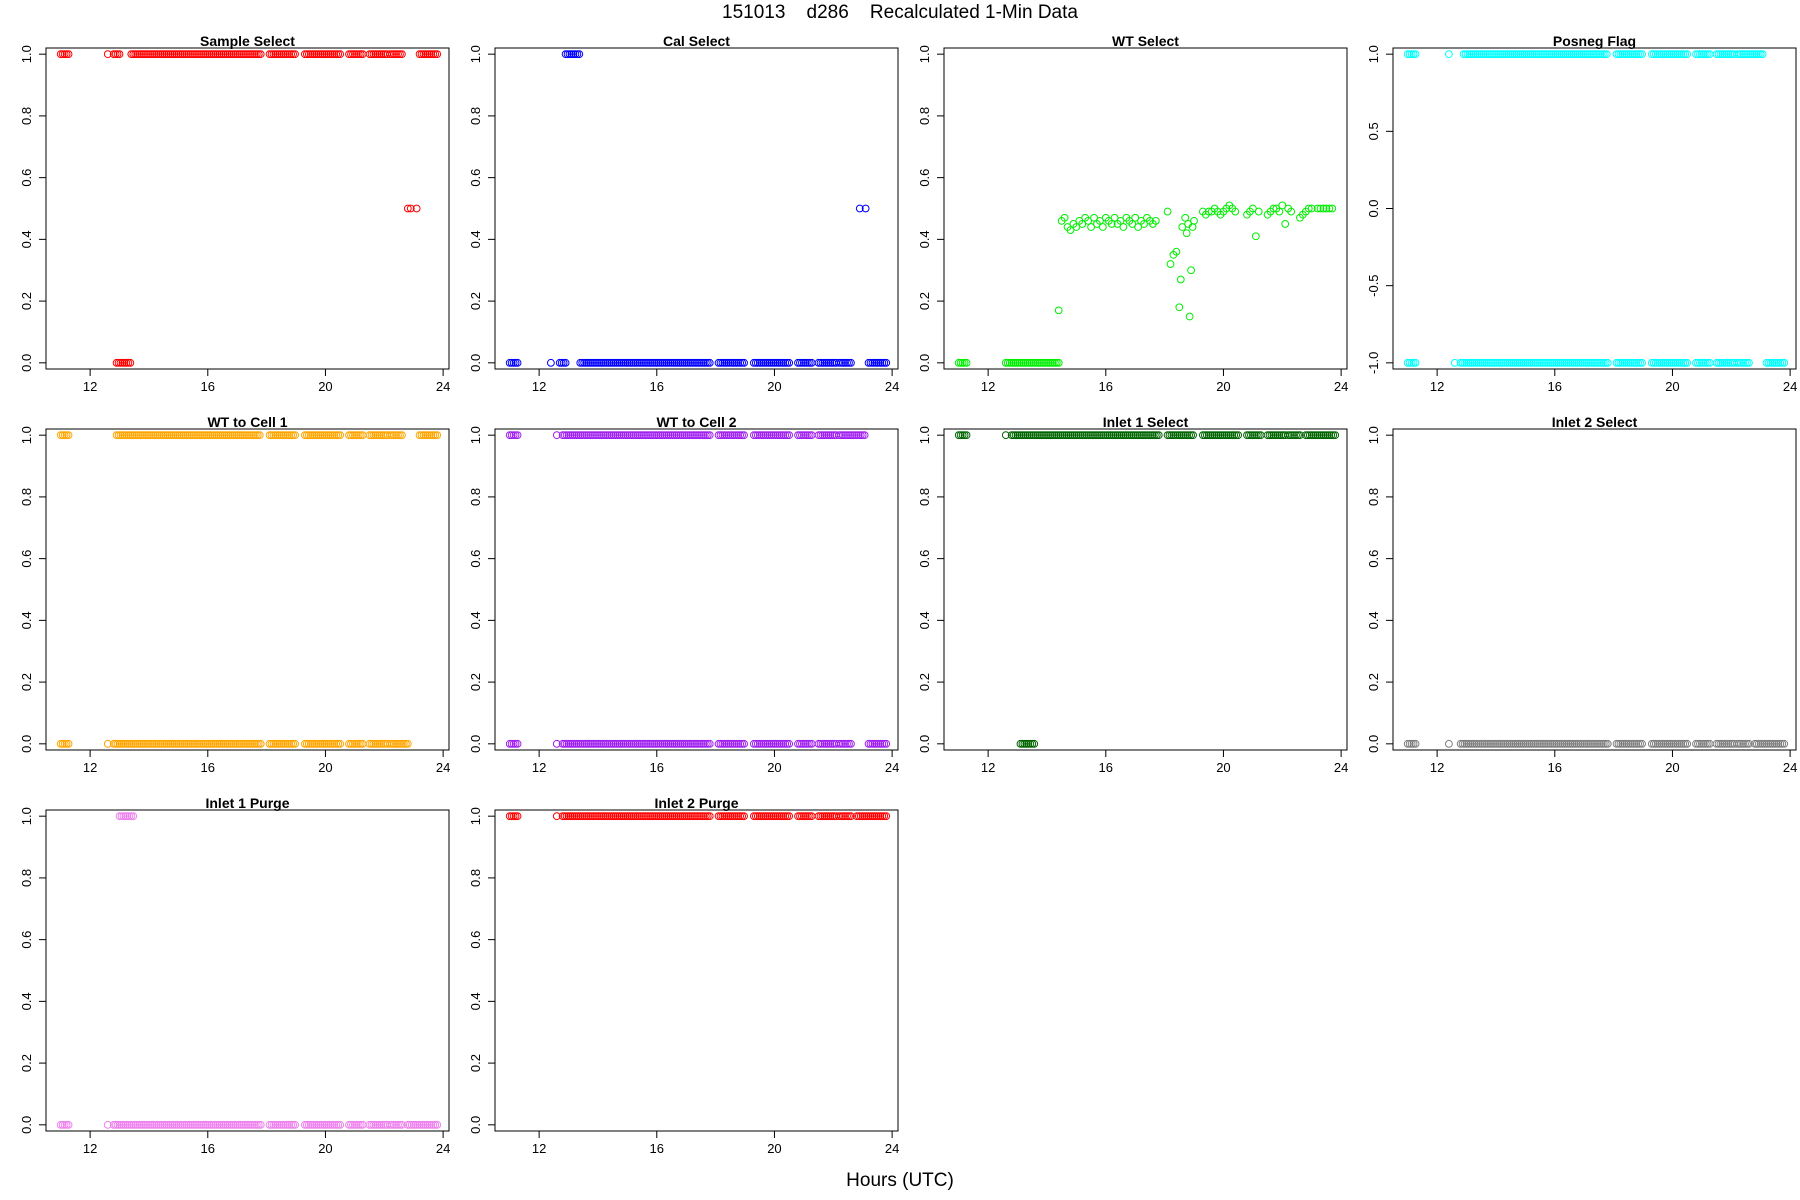 This screenshot has width=1800, height=1200. What do you see at coordinates (1373, 131) in the screenshot?
I see `y-tick-label: 0.5` at bounding box center [1373, 131].